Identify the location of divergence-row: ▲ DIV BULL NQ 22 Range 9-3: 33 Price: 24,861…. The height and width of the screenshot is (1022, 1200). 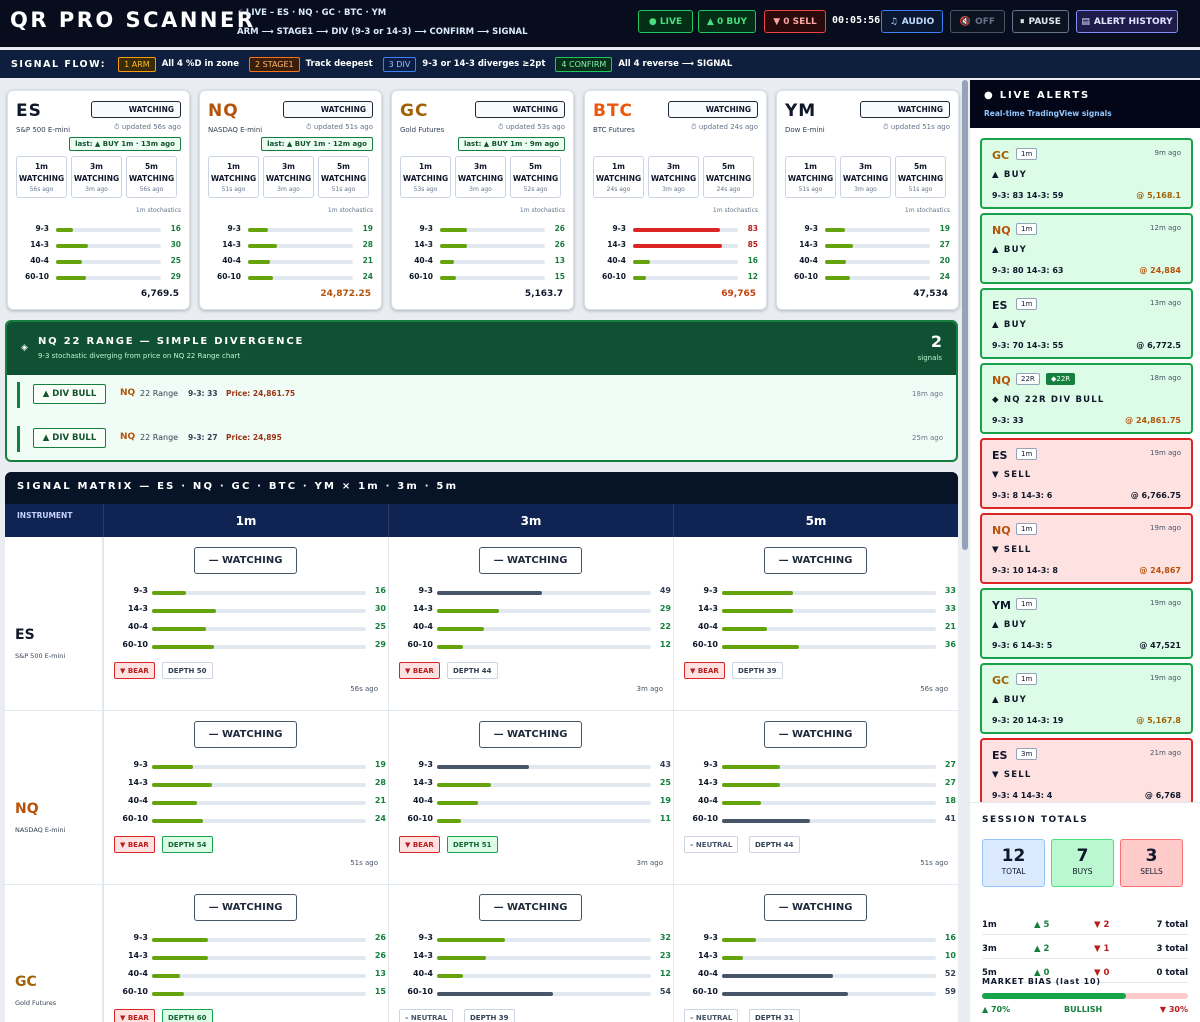
(480, 395).